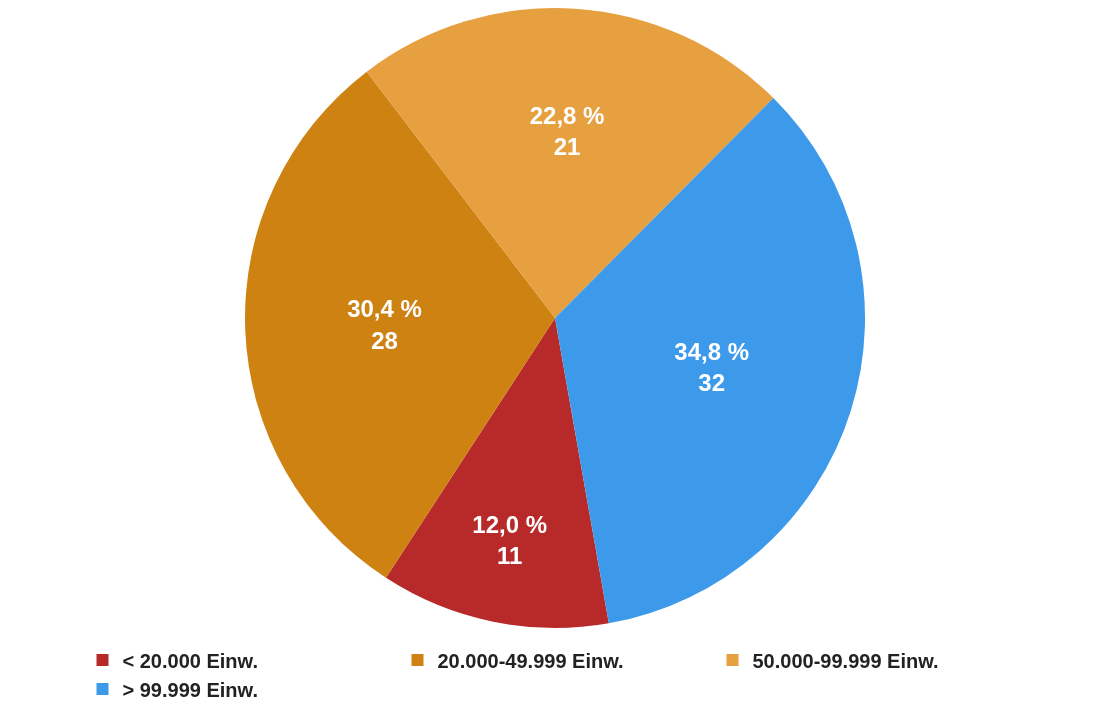 This screenshot has width=1110, height=716. Describe the element at coordinates (567, 131) in the screenshot. I see `data-label: 22,8 % 21` at that location.